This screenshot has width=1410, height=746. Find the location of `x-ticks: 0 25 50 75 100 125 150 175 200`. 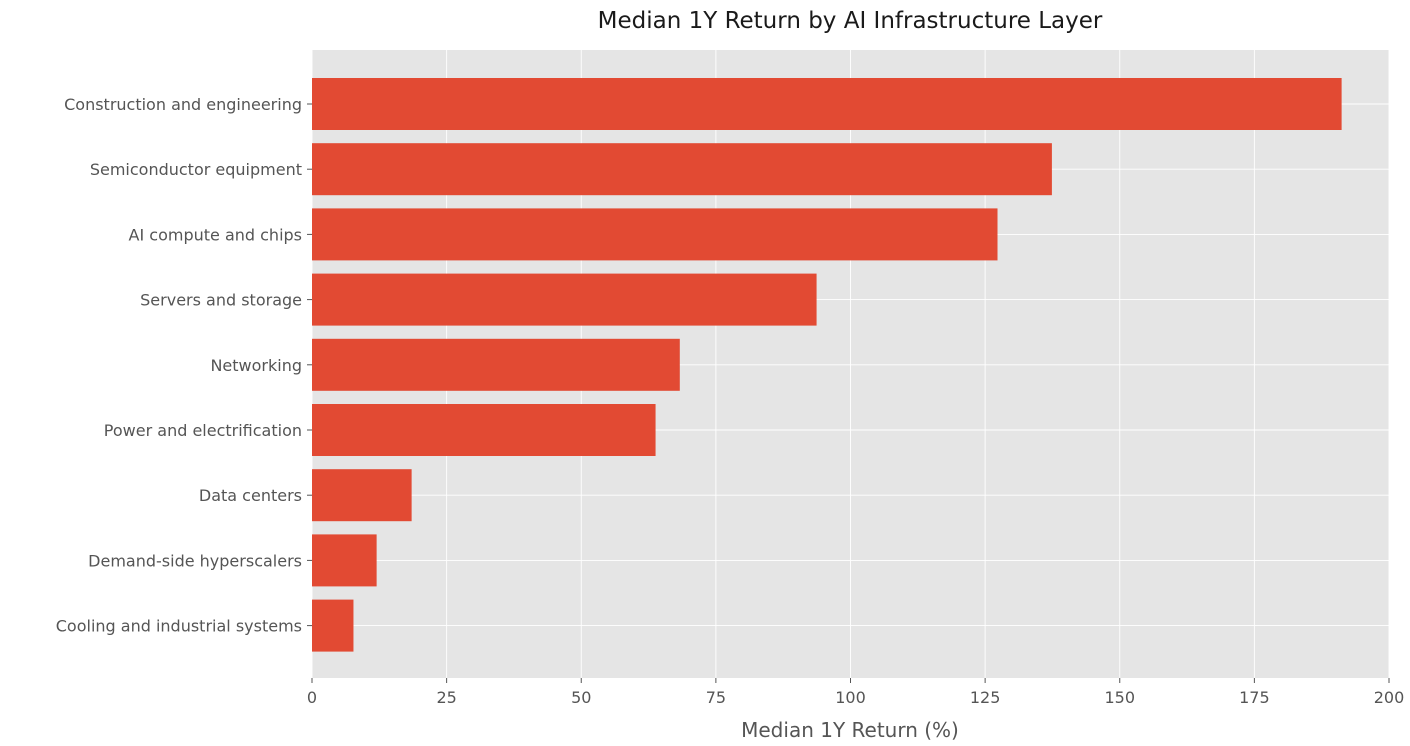

x-ticks: 0 25 50 75 100 125 150 175 200 is located at coordinates (855, 692).